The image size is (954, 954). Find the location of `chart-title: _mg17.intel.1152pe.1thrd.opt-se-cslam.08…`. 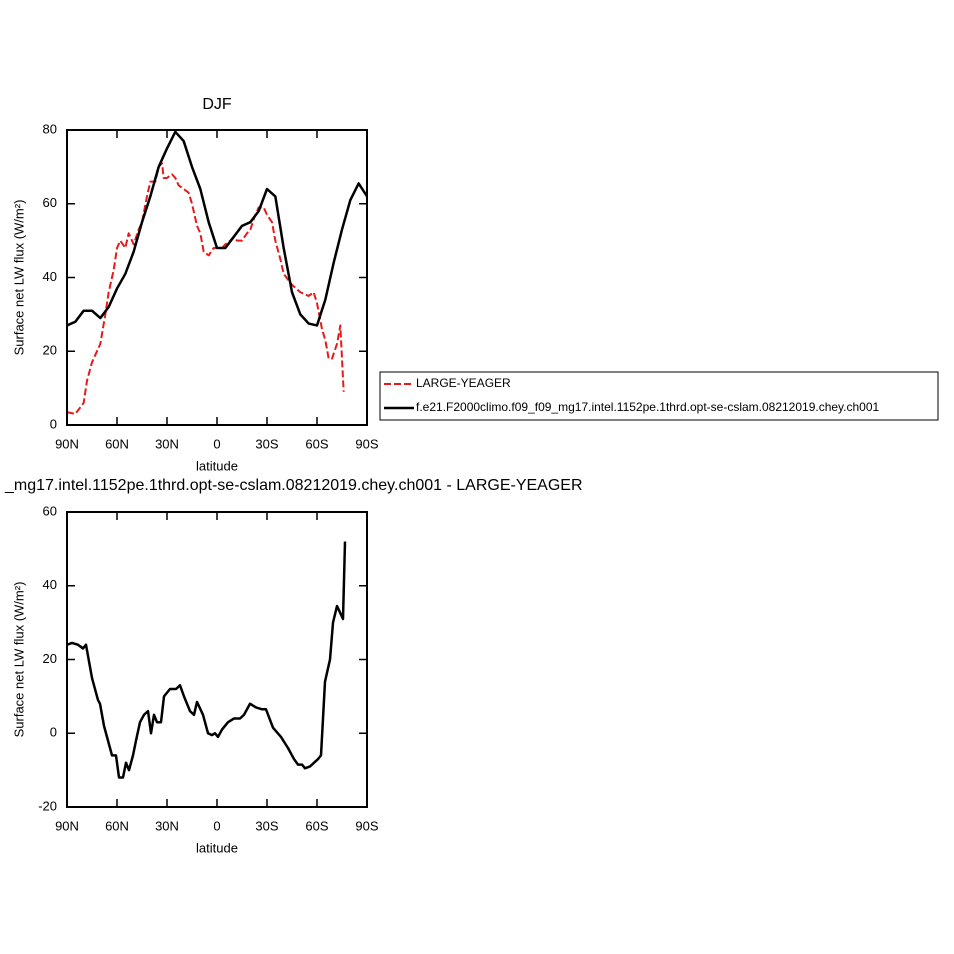

chart-title: _mg17.intel.1152pe.1thrd.opt-se-cslam.08… is located at coordinates (293, 485).